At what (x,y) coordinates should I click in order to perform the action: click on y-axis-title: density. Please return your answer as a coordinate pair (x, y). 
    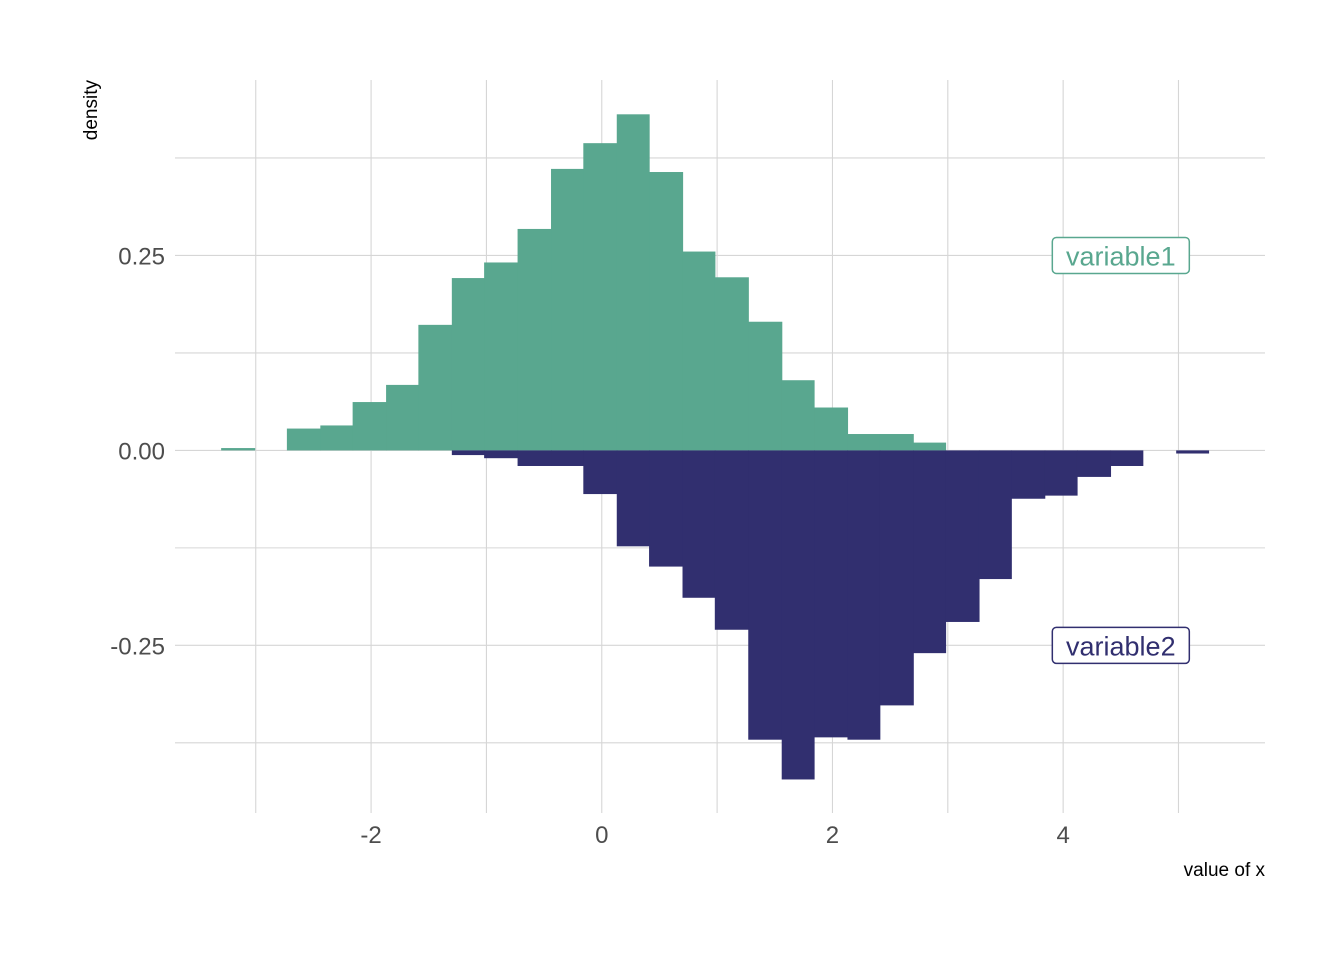
    Looking at the image, I should click on (91, 110).